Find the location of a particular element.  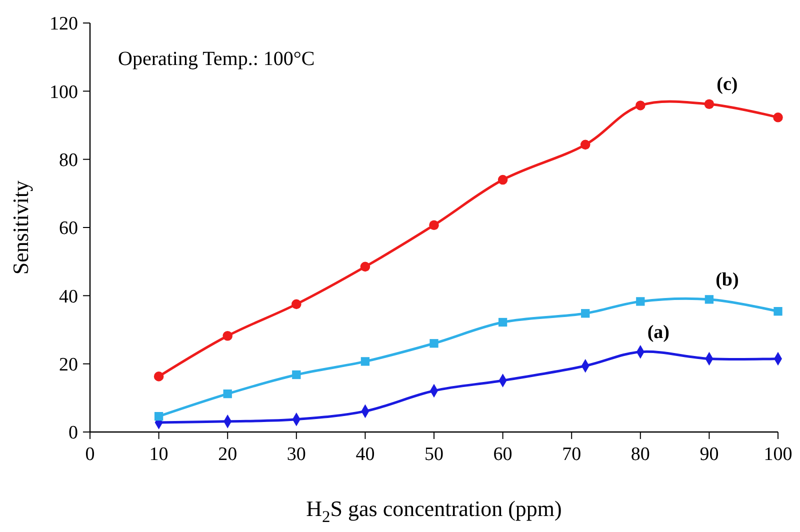

y-tick-label: 0 is located at coordinates (73, 433).